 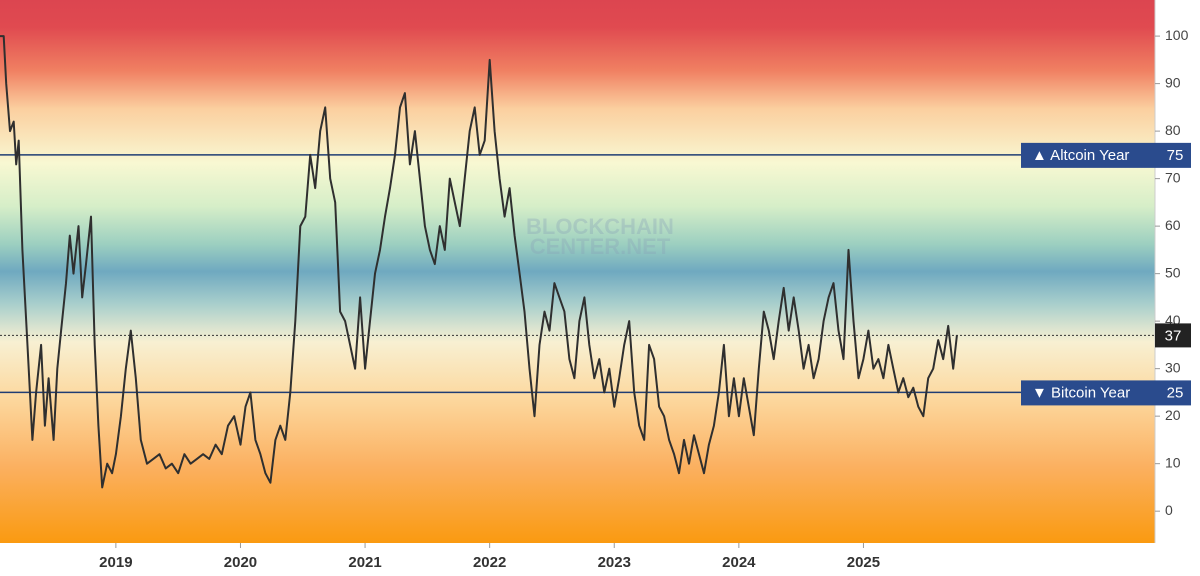 I want to click on y-tick-label: 0, so click(x=1169, y=510).